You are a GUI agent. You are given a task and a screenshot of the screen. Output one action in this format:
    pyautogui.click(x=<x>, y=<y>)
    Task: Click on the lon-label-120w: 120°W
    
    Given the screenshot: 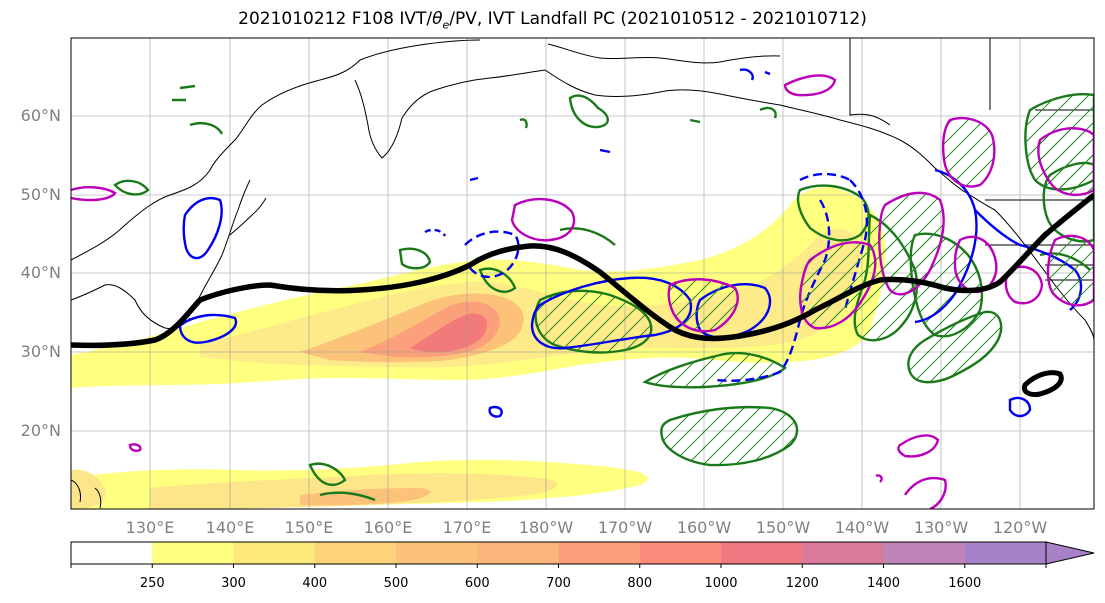 What is the action you would take?
    pyautogui.click(x=1020, y=527)
    